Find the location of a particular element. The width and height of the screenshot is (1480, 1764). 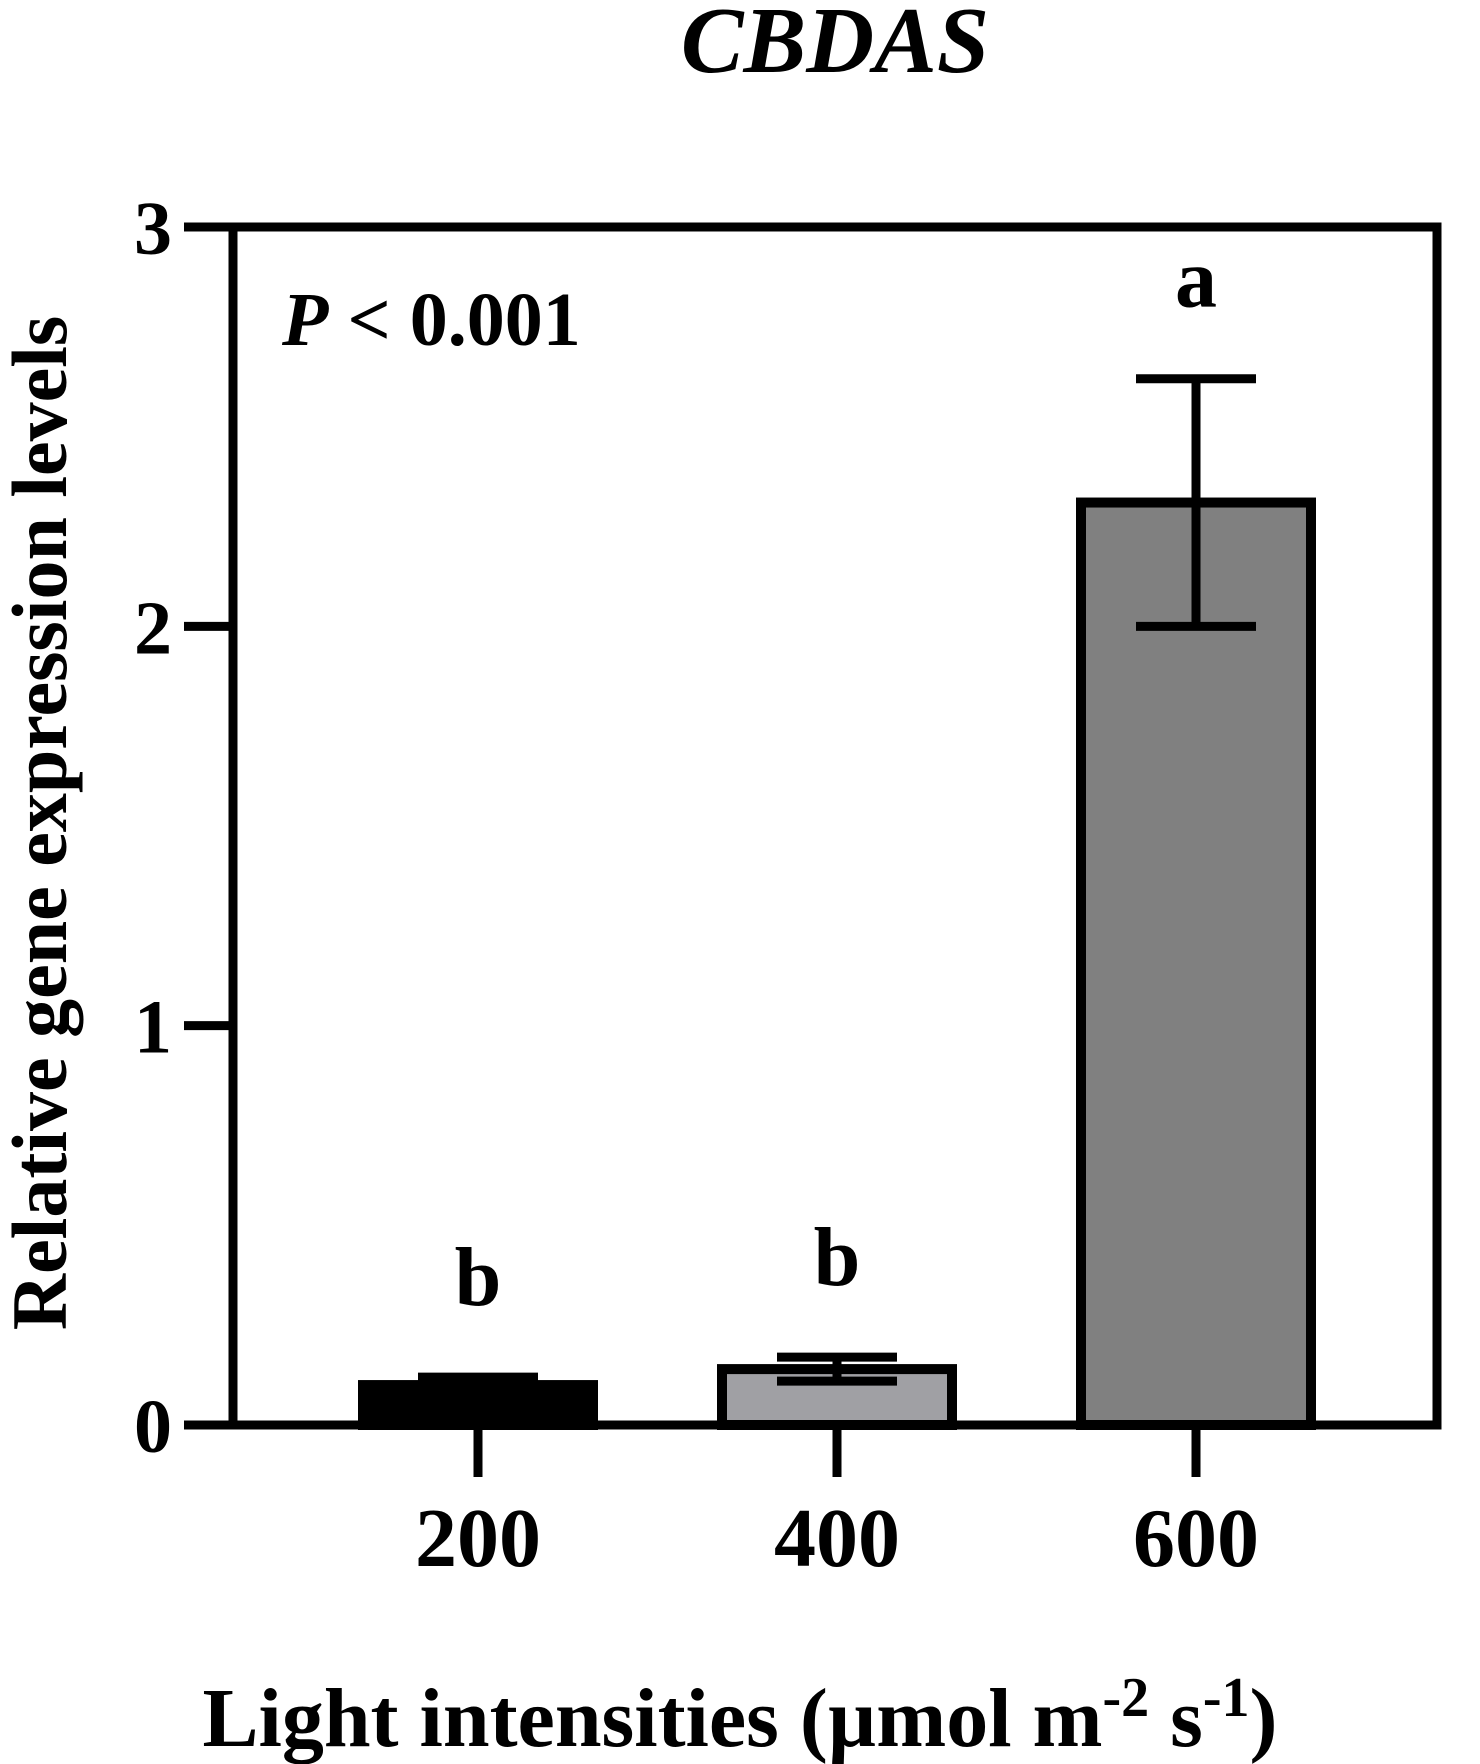

p-value-annotation: P < 0.001 is located at coordinates (431, 320).